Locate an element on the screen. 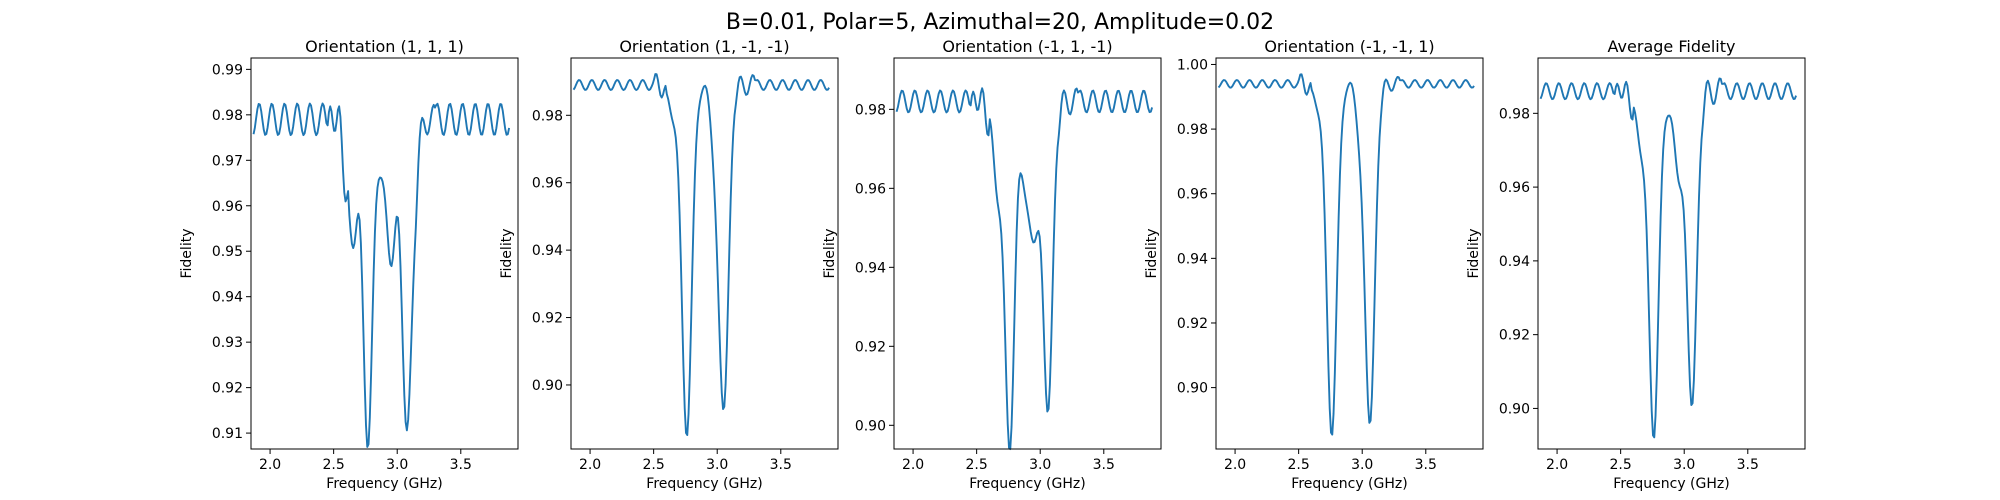 This screenshot has width=2000, height=500. y-tick-label: 0.93 is located at coordinates (227, 343).